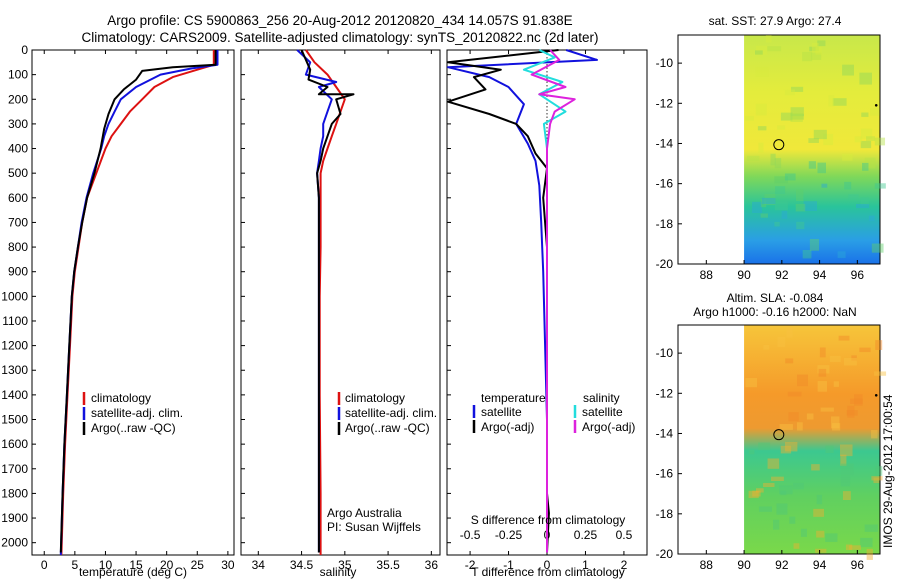 The width and height of the screenshot is (900, 580). I want to click on lat-tick-label: -12, so click(665, 103).